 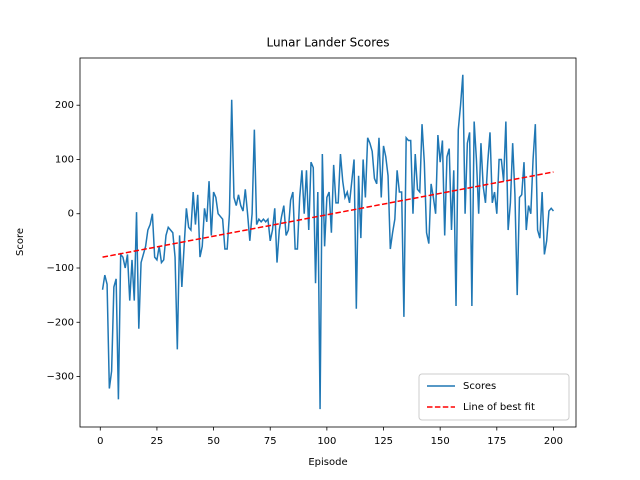 What do you see at coordinates (328, 214) in the screenshot?
I see `series-line` at bounding box center [328, 214].